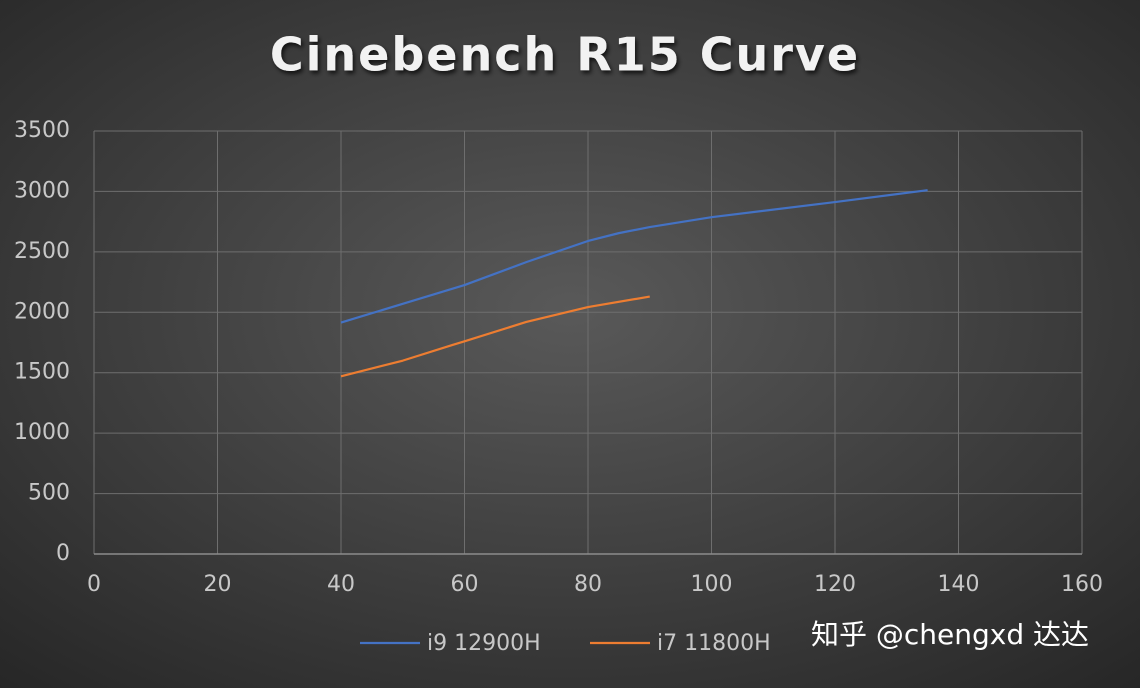 This screenshot has height=688, width=1140. Describe the element at coordinates (42, 372) in the screenshot. I see `y-tick-label: 1500` at that location.